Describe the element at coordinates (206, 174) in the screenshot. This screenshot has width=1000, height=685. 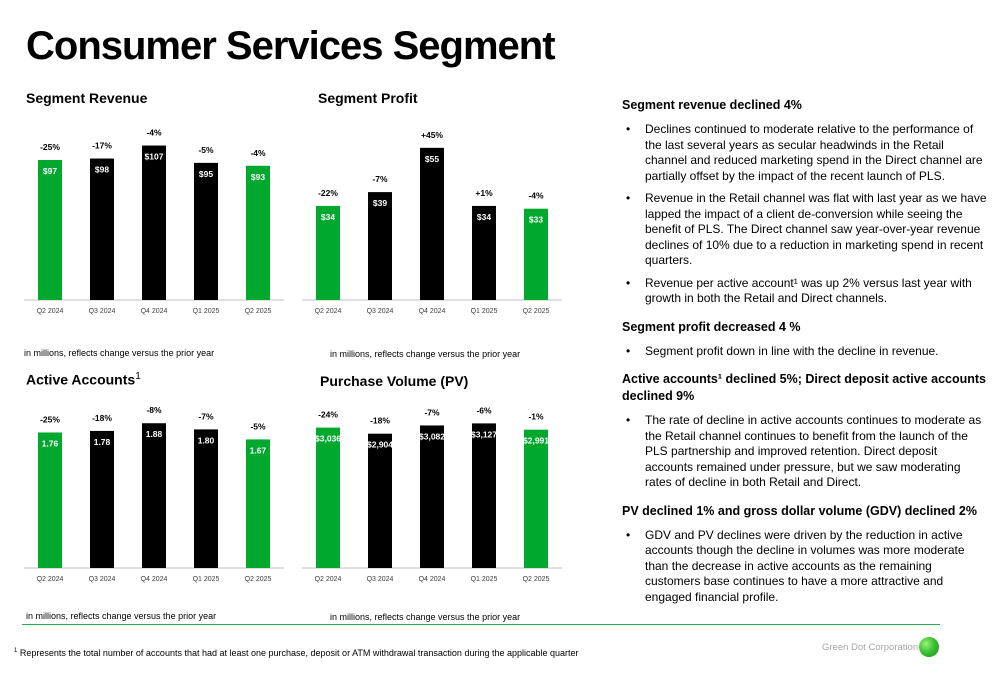
I see `bar-value-label: $95` at that location.